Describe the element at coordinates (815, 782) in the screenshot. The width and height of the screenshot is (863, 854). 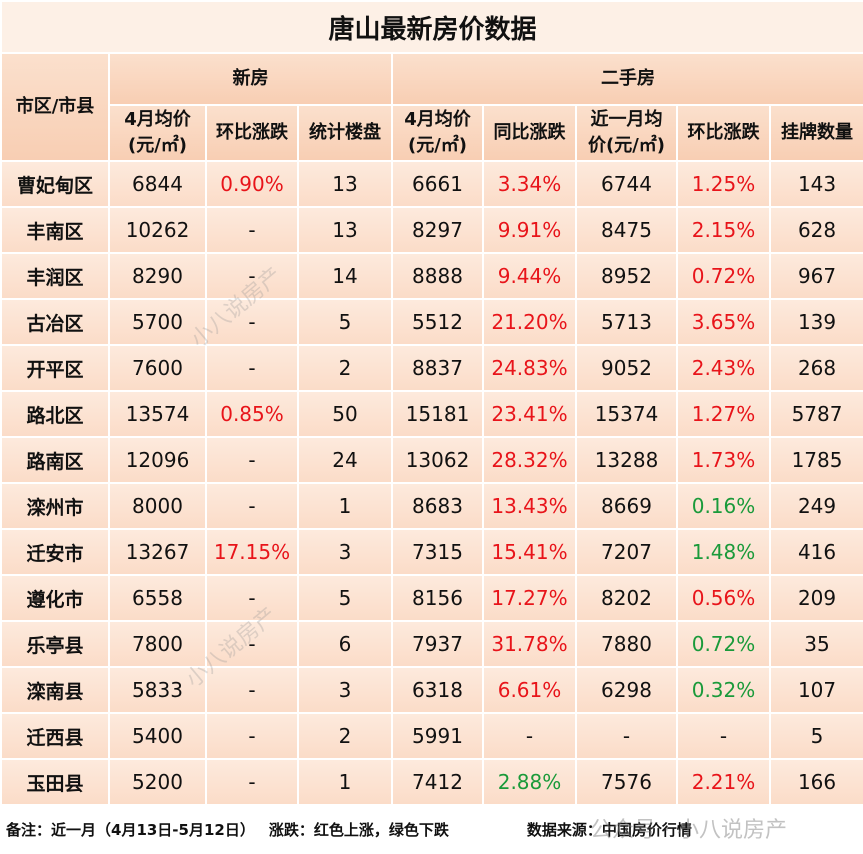
I see `value-cell: 166` at that location.